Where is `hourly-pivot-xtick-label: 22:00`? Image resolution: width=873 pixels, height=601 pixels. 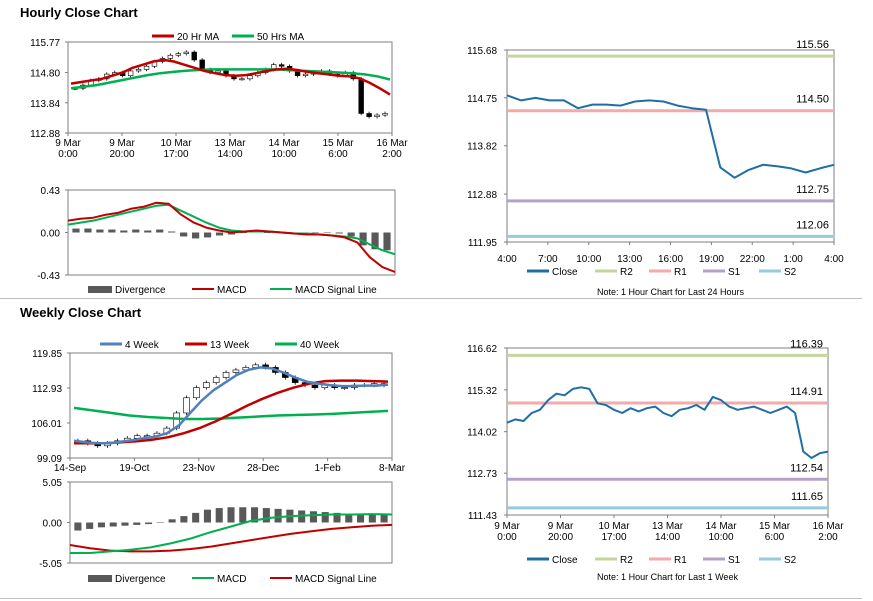 hourly-pivot-xtick-label: 22:00 is located at coordinates (752, 259).